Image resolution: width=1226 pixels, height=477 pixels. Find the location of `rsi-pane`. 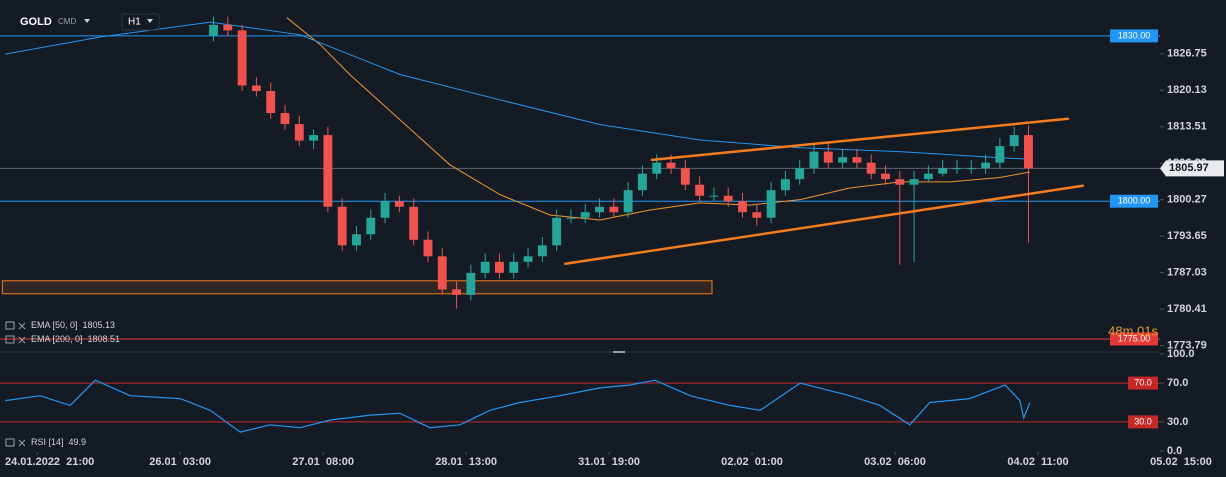

rsi-pane is located at coordinates (580, 406).